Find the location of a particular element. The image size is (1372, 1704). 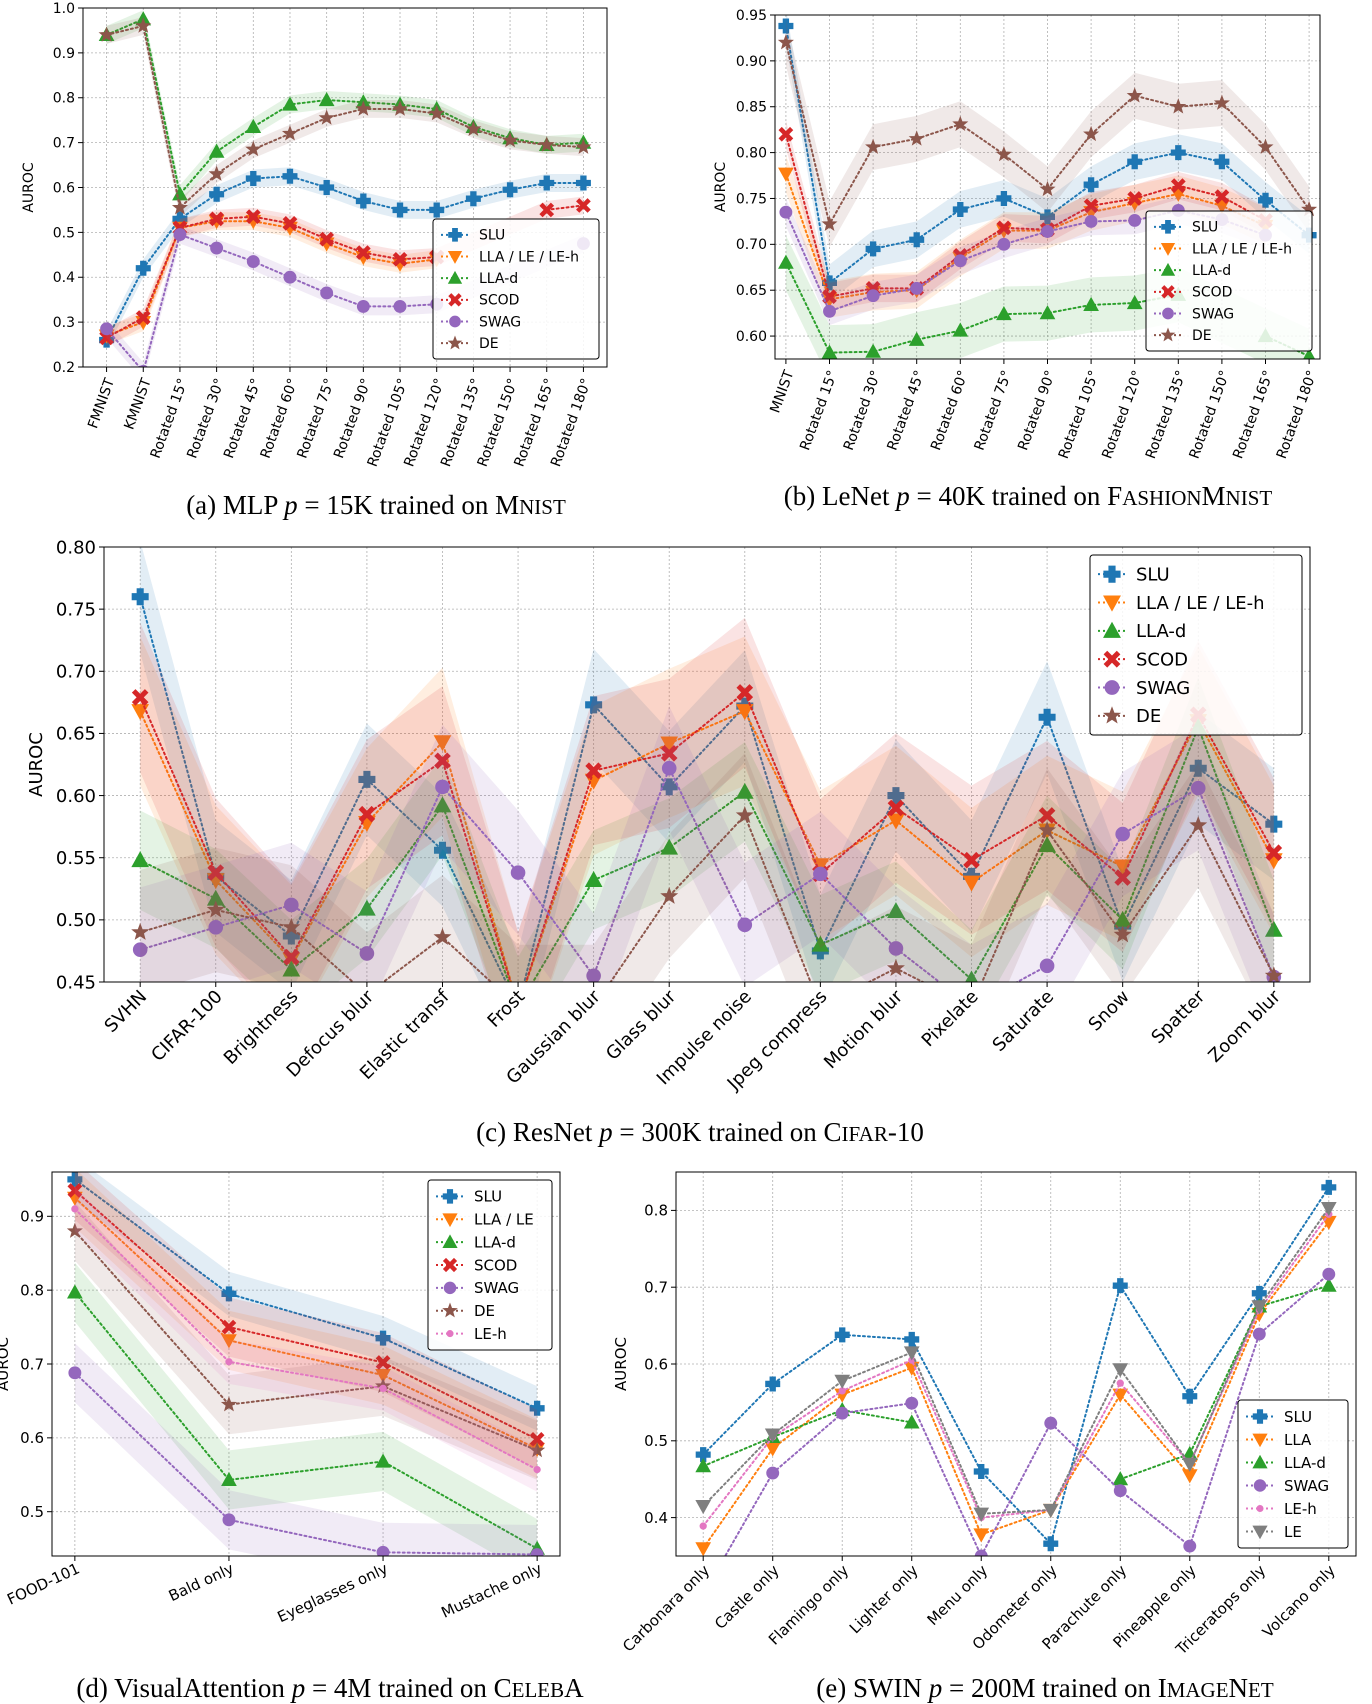

y-tick-label: 0.9 is located at coordinates (32, 1217).